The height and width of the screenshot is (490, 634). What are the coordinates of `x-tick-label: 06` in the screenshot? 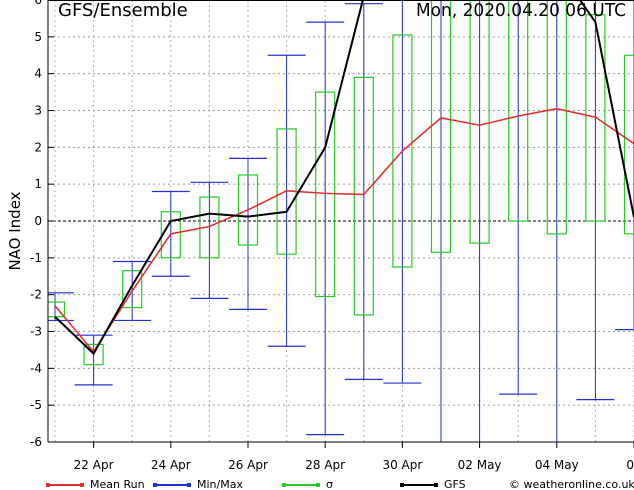 It's located at (630, 465).